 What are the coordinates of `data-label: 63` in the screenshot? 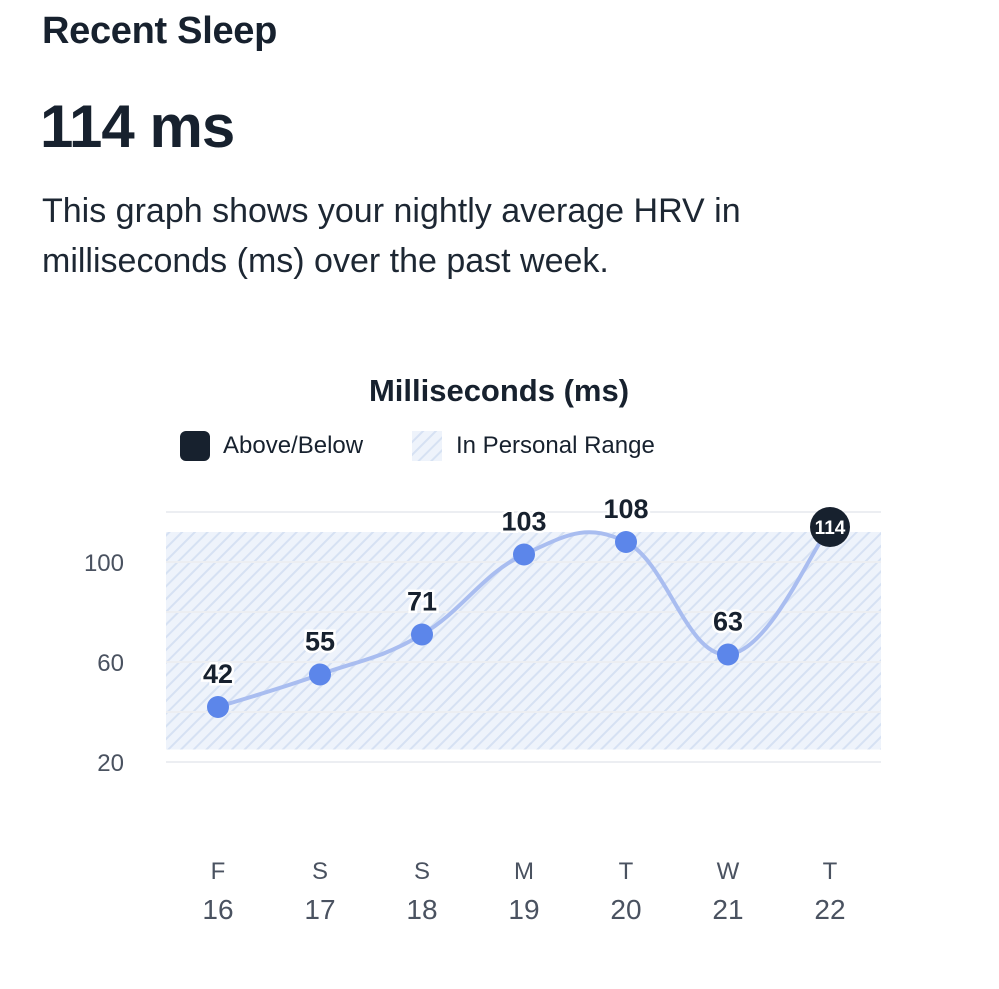 It's located at (728, 622).